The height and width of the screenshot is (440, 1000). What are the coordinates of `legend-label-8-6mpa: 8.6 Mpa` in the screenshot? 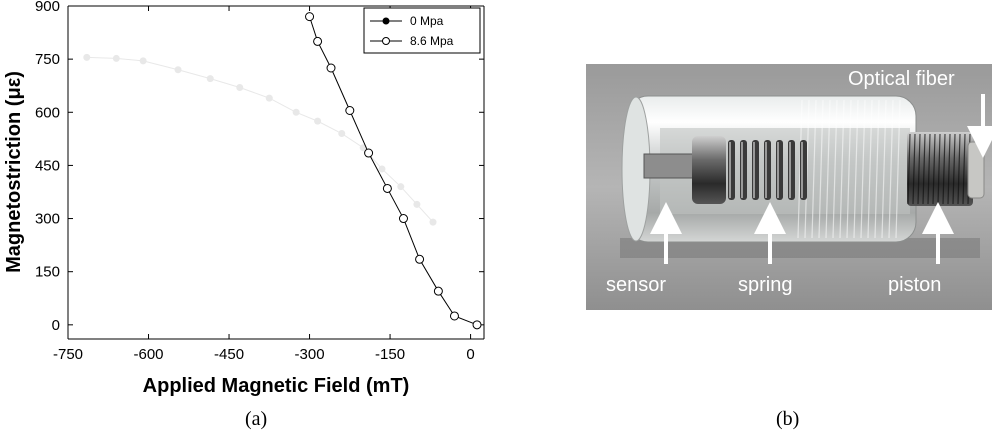 It's located at (432, 41).